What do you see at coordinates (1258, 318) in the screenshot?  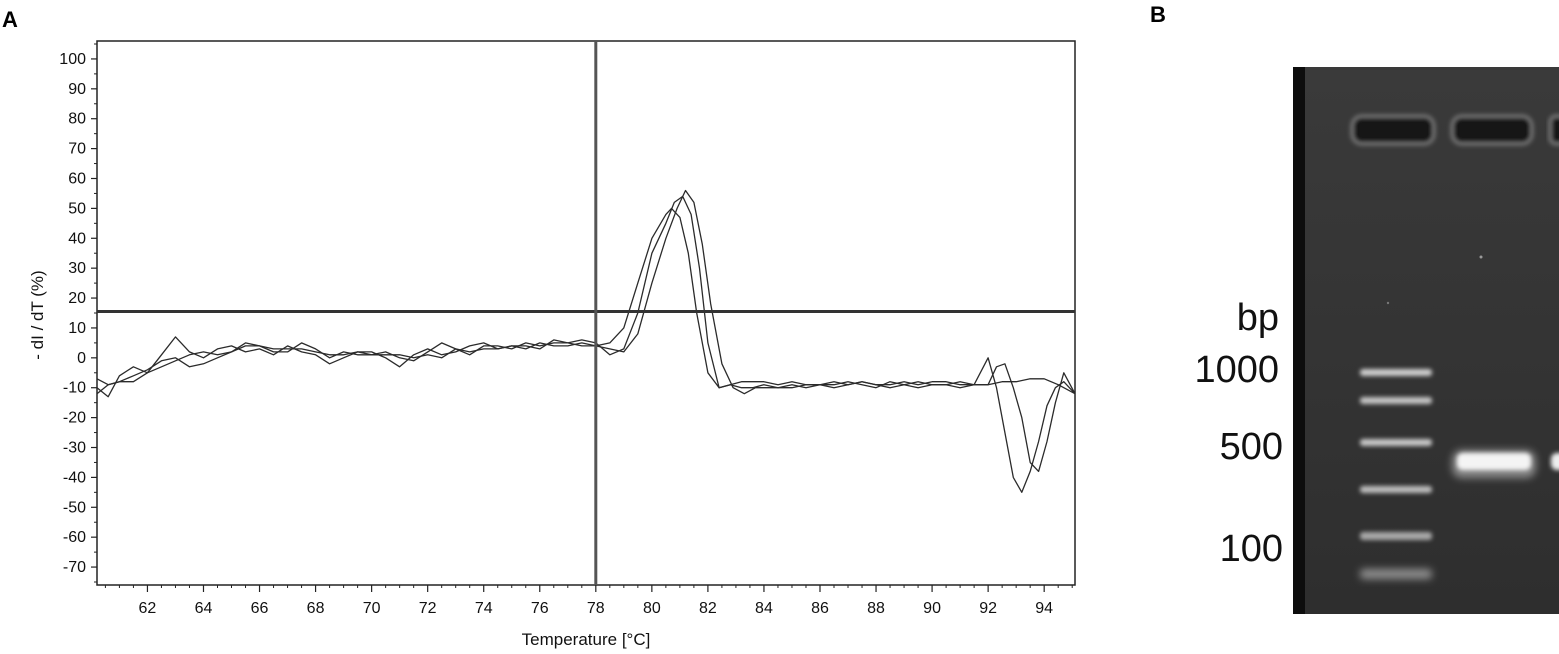 I see `gel-label-bp: bp` at bounding box center [1258, 318].